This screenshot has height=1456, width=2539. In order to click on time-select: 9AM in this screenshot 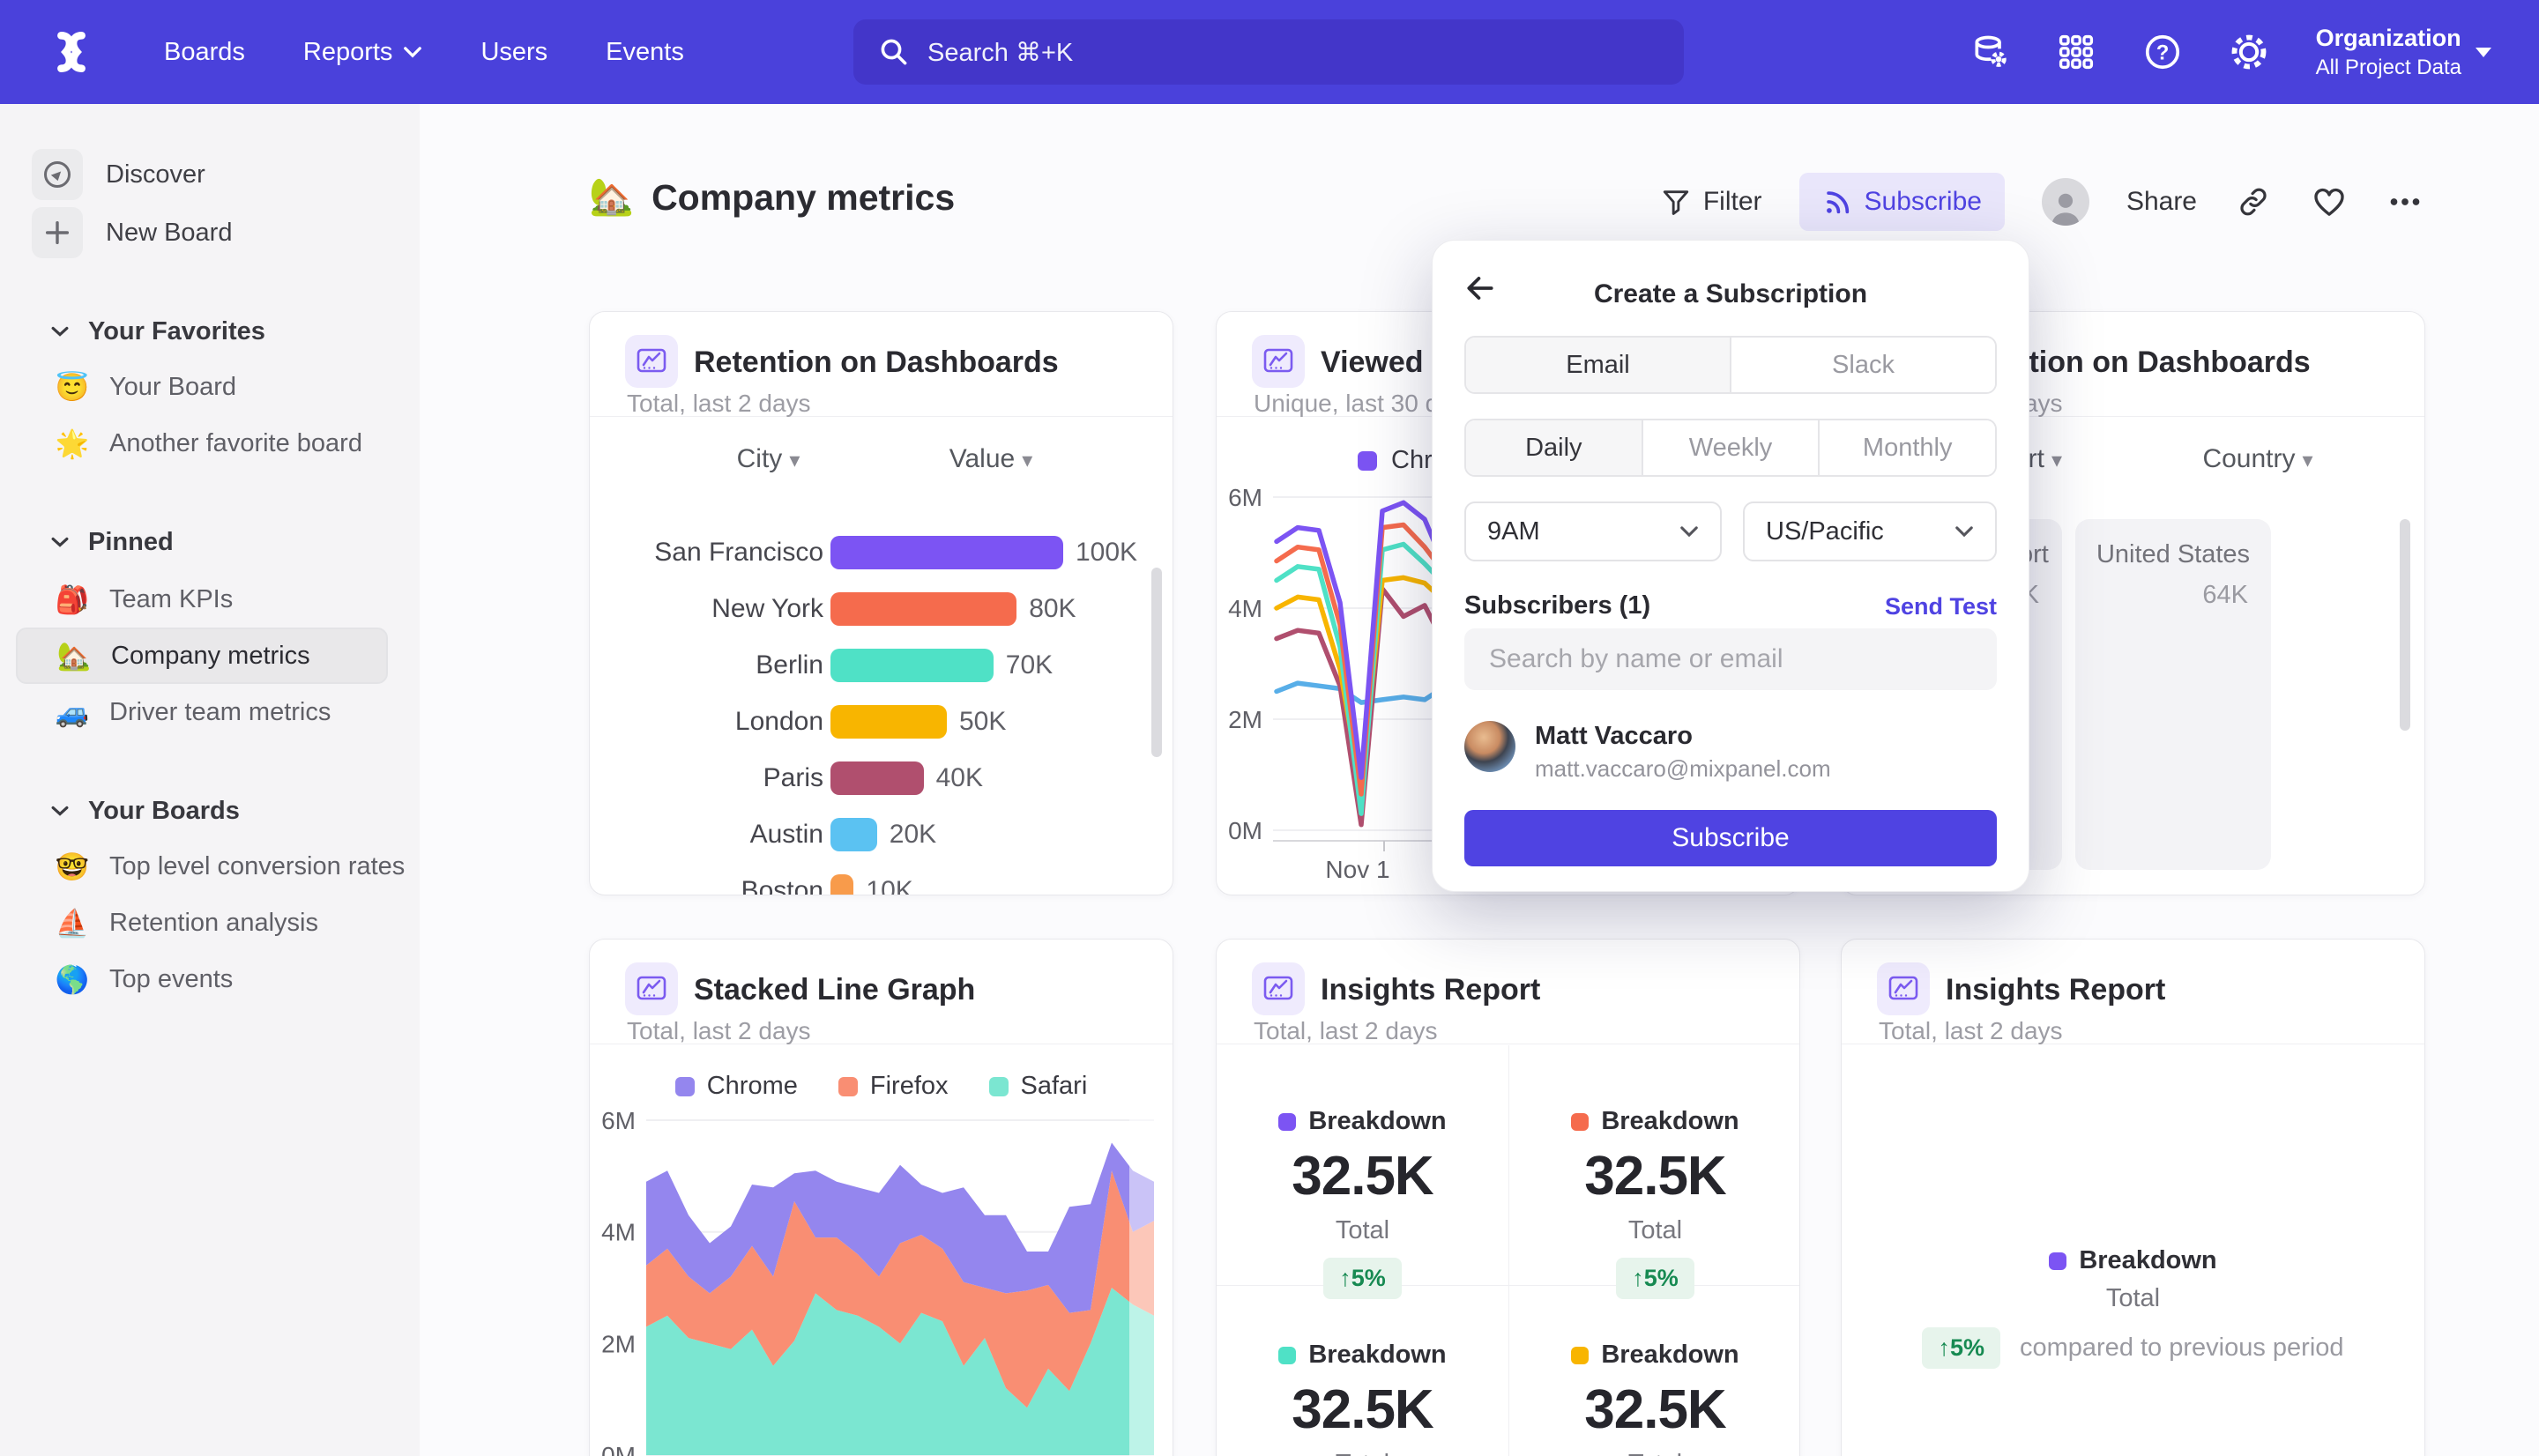, I will do `click(1593, 531)`.